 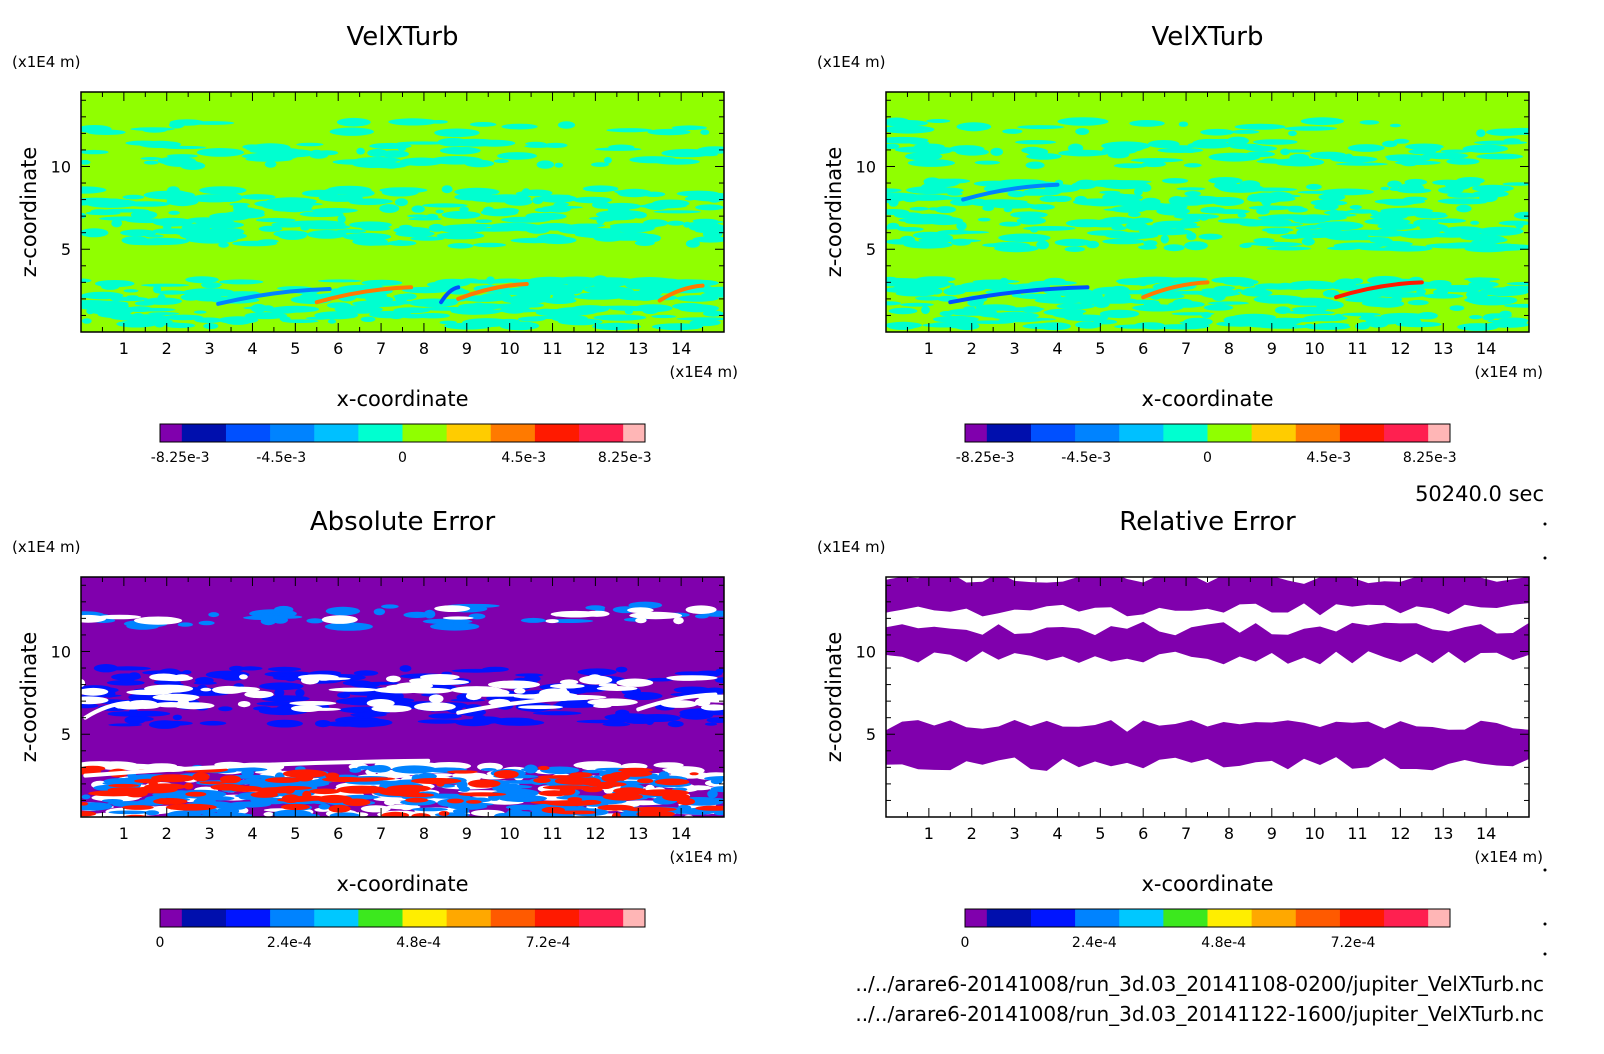 What do you see at coordinates (1207, 884) in the screenshot?
I see `x-axis-label: x-coordinate` at bounding box center [1207, 884].